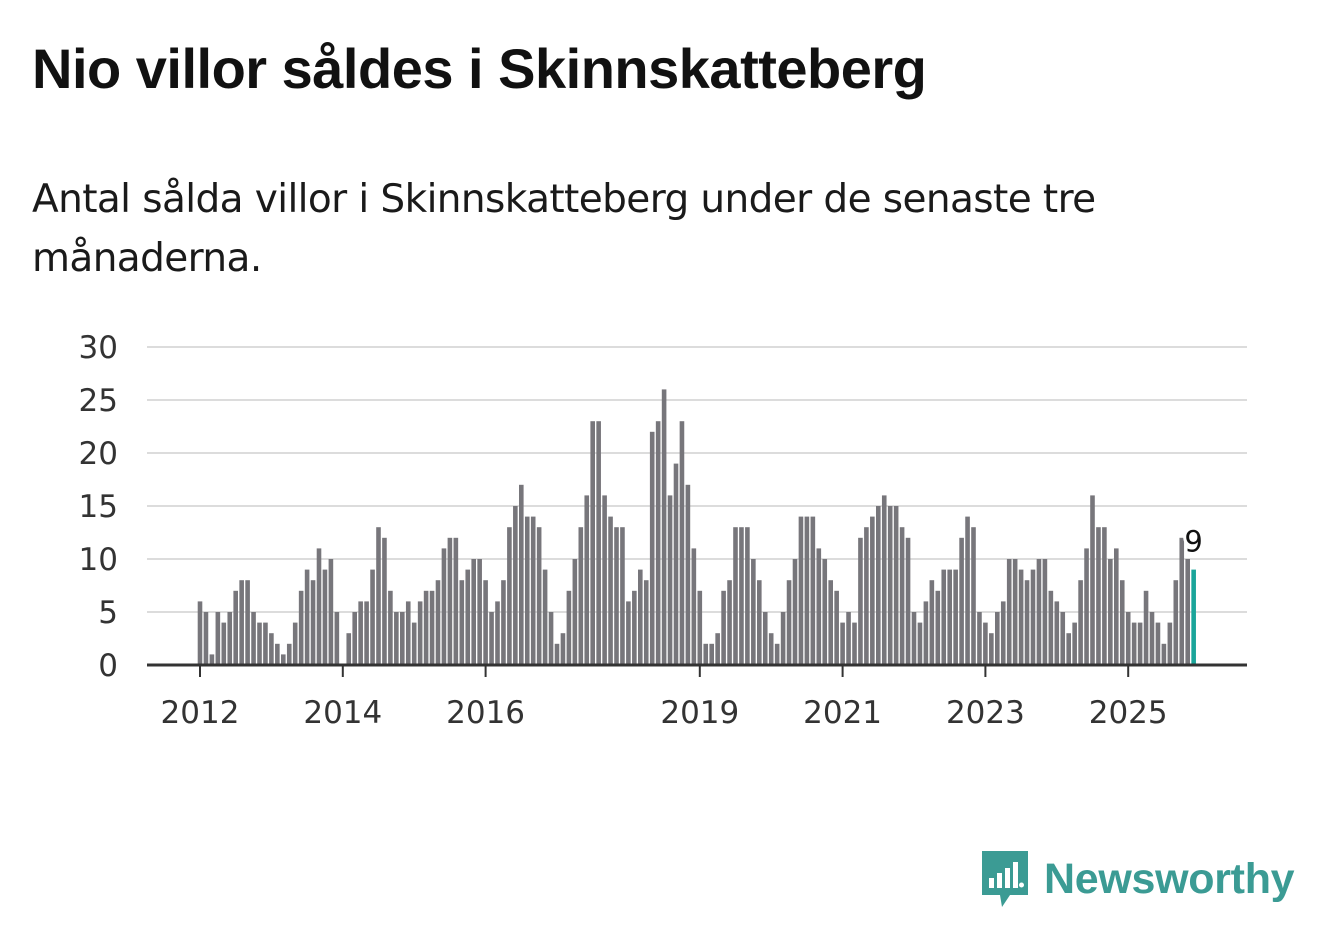 The height and width of the screenshot is (939, 1322). I want to click on y-tick-label: 5, so click(108, 613).